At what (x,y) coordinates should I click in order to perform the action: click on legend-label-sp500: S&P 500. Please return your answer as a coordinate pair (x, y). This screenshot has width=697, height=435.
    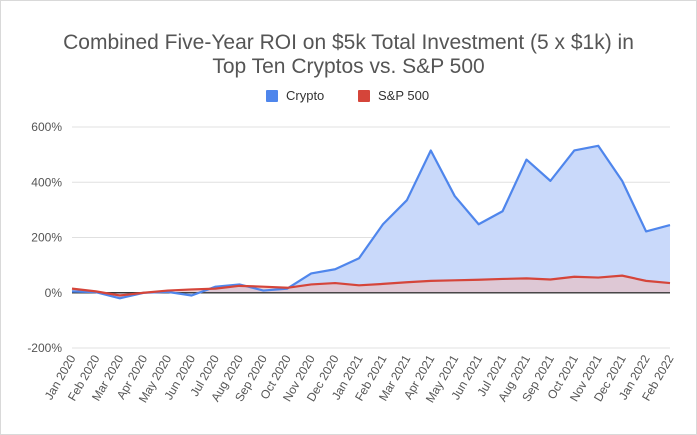
    Looking at the image, I should click on (404, 95).